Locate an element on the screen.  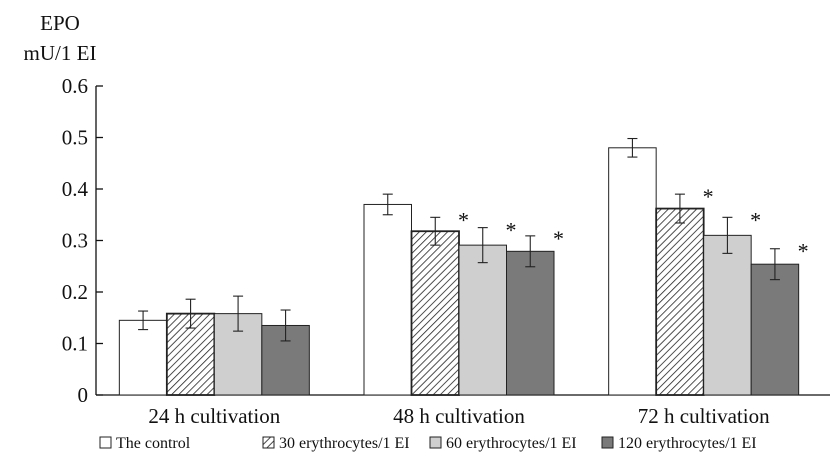
legend-item-1: The control is located at coordinates (145, 443).